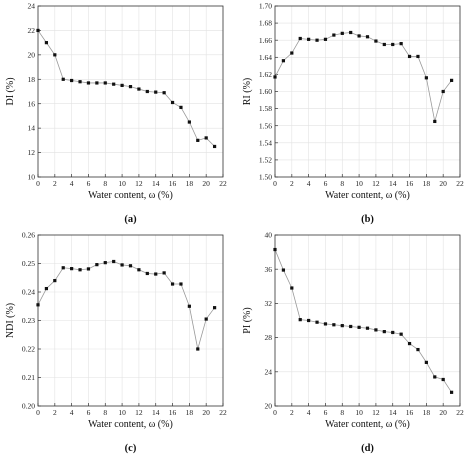  What do you see at coordinates (28, 349) in the screenshot?
I see `y-tick-label: 0.22` at bounding box center [28, 349].